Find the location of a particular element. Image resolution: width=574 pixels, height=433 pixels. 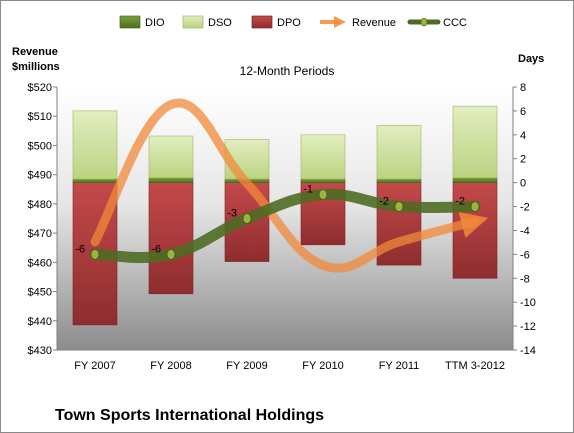

chart-subtitle: 12-Month Periods is located at coordinates (287, 71).